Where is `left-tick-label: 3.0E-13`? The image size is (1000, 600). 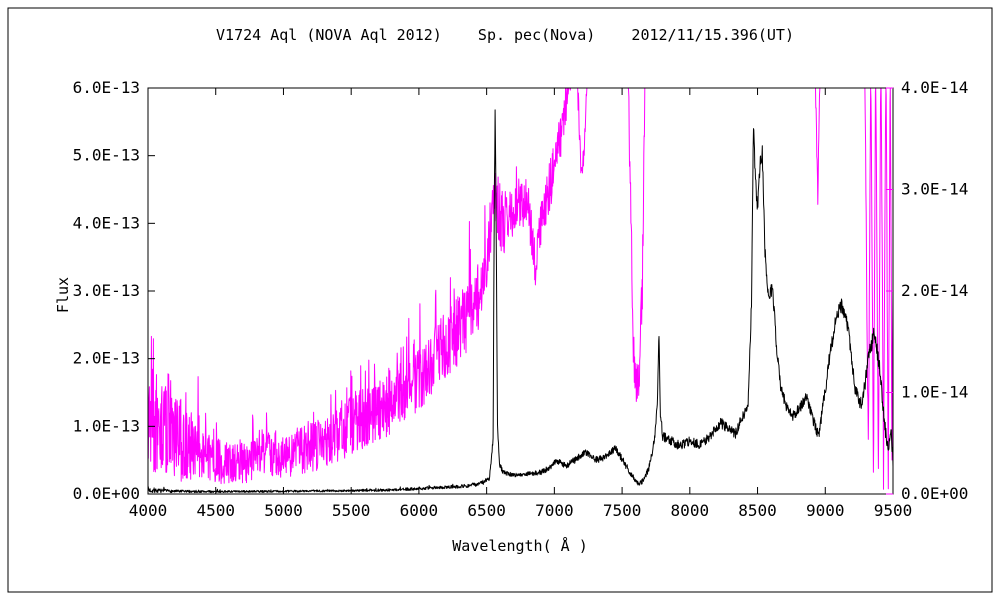
left-tick-label: 3.0E-13 is located at coordinates (106, 290).